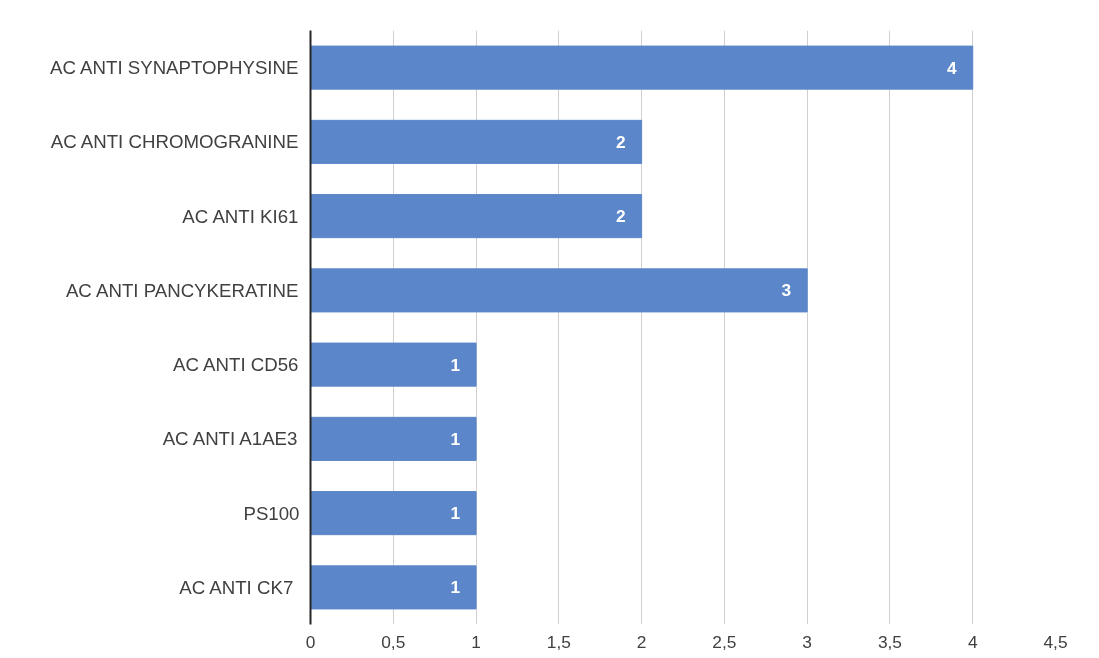 The width and height of the screenshot is (1099, 658). I want to click on y-tick-label: AC ANTI PANCYKERATINE, so click(182, 290).